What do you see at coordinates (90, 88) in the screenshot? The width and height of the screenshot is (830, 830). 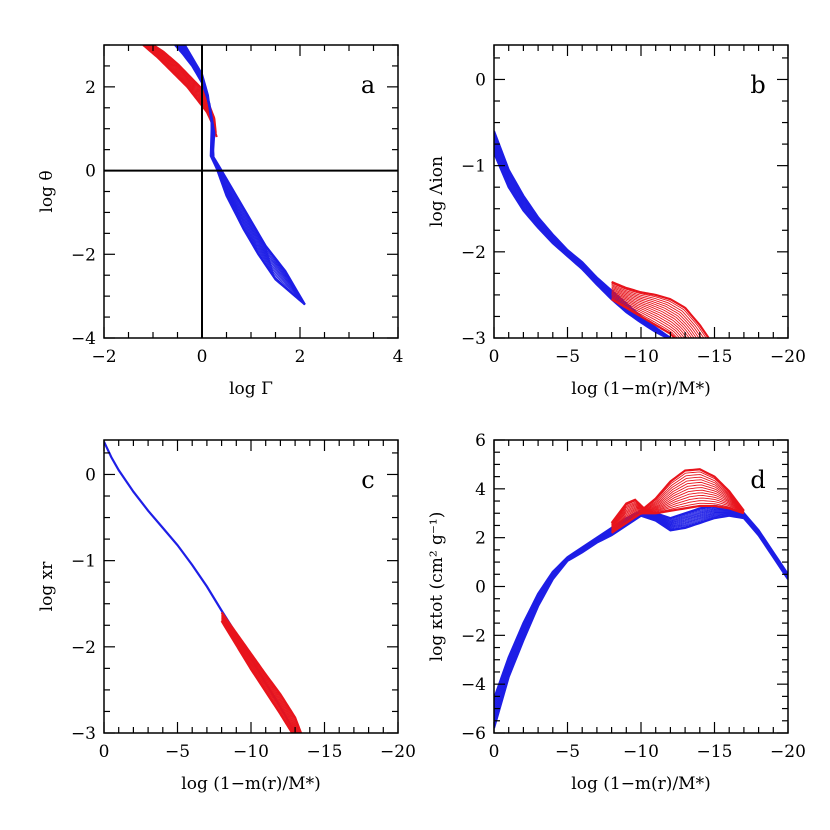 I see `y-tick-label-a: 2` at bounding box center [90, 88].